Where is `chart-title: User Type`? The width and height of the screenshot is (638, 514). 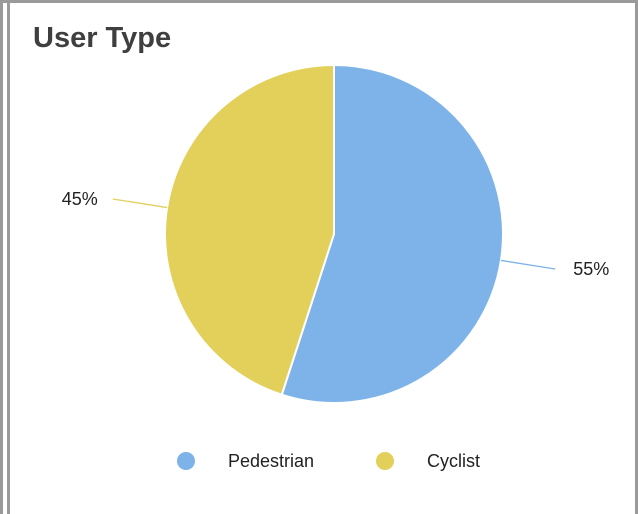
chart-title: User Type is located at coordinates (102, 38).